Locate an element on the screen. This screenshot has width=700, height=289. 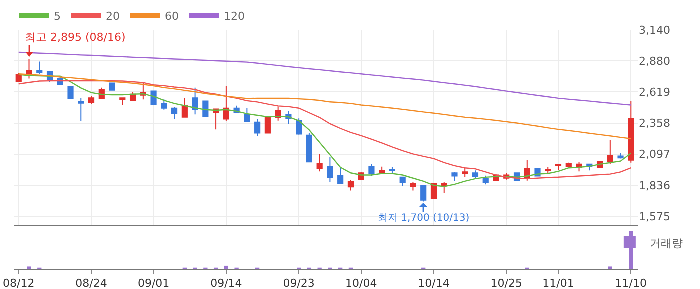
x-tick-label: 10/14 is located at coordinates (434, 283).